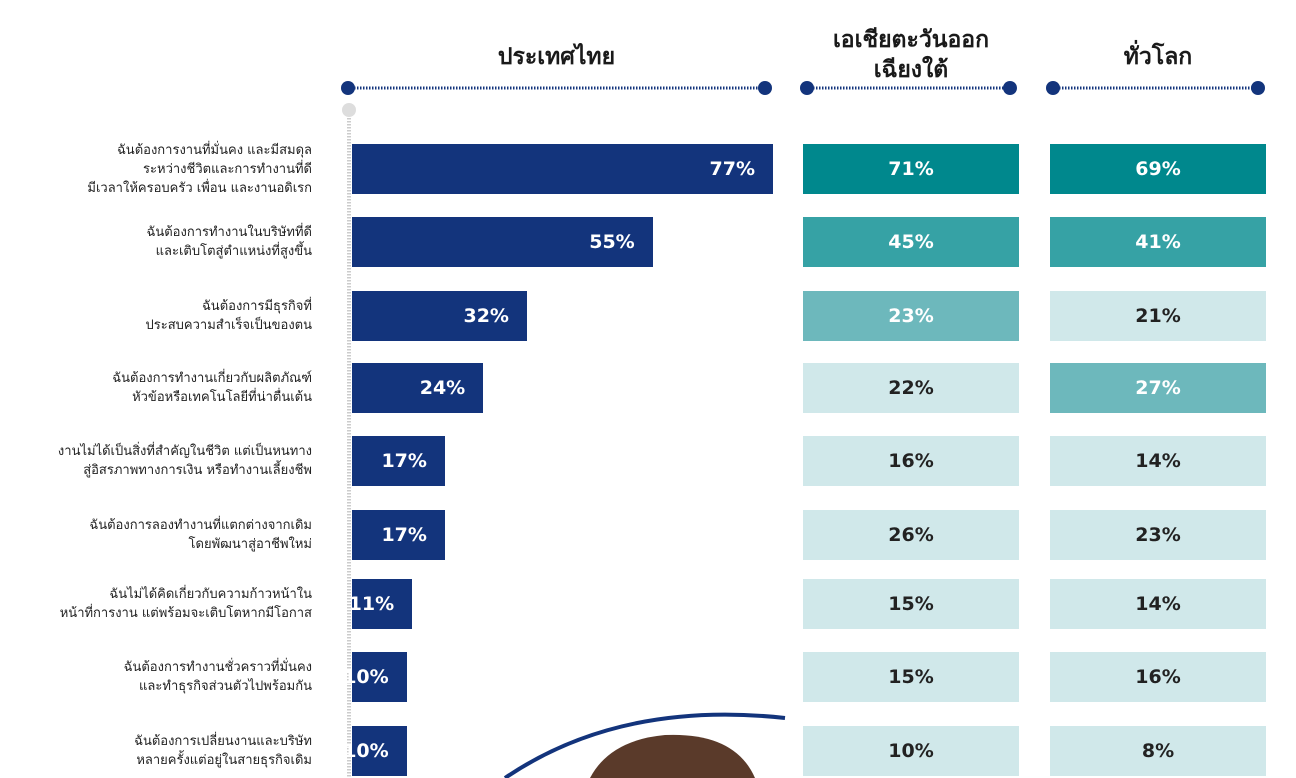 The width and height of the screenshot is (1296, 778). I want to click on cell: 21%, so click(1158, 316).